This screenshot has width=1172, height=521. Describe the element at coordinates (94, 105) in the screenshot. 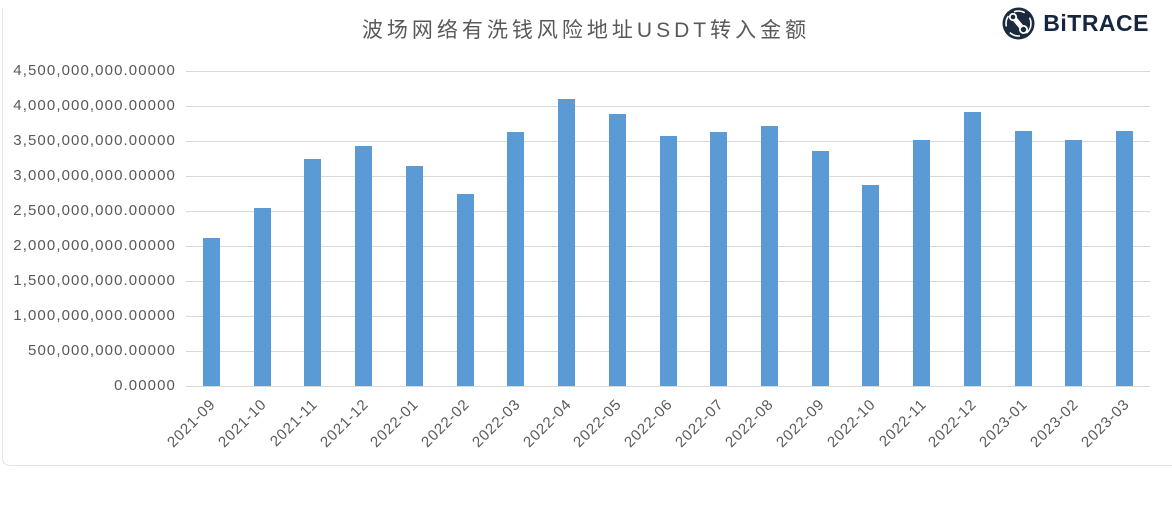

I see `y-tick-label: 4,000,000,000.00000` at that location.